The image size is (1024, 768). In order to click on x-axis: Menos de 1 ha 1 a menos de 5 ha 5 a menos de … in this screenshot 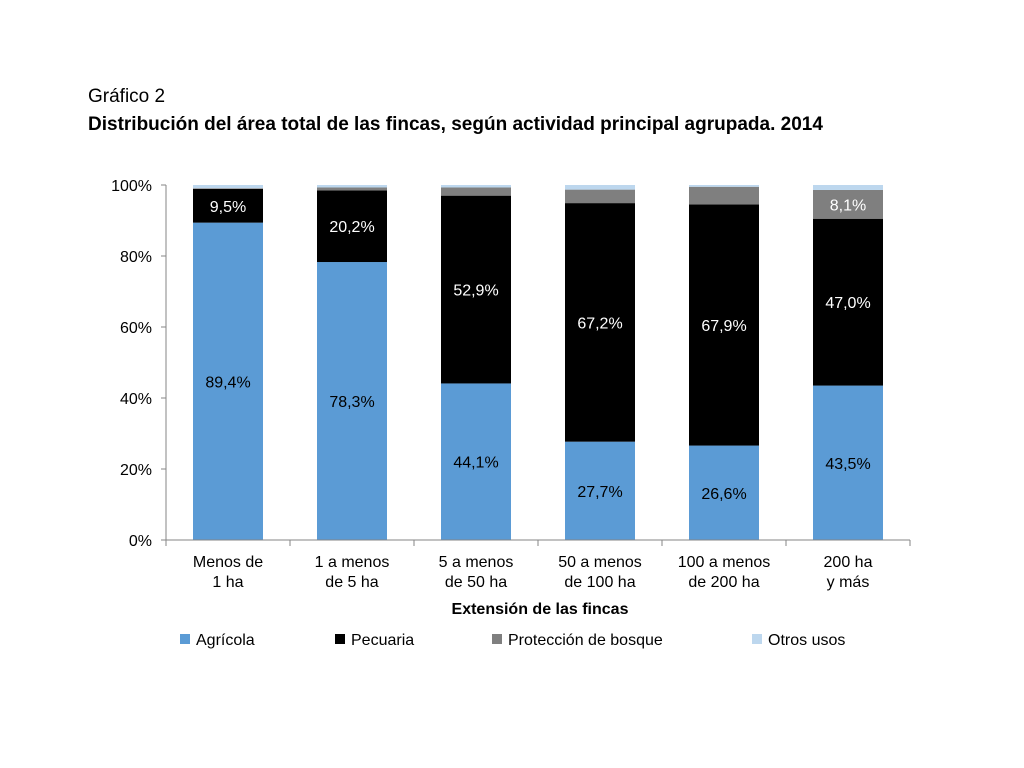, I will do `click(538, 565)`.